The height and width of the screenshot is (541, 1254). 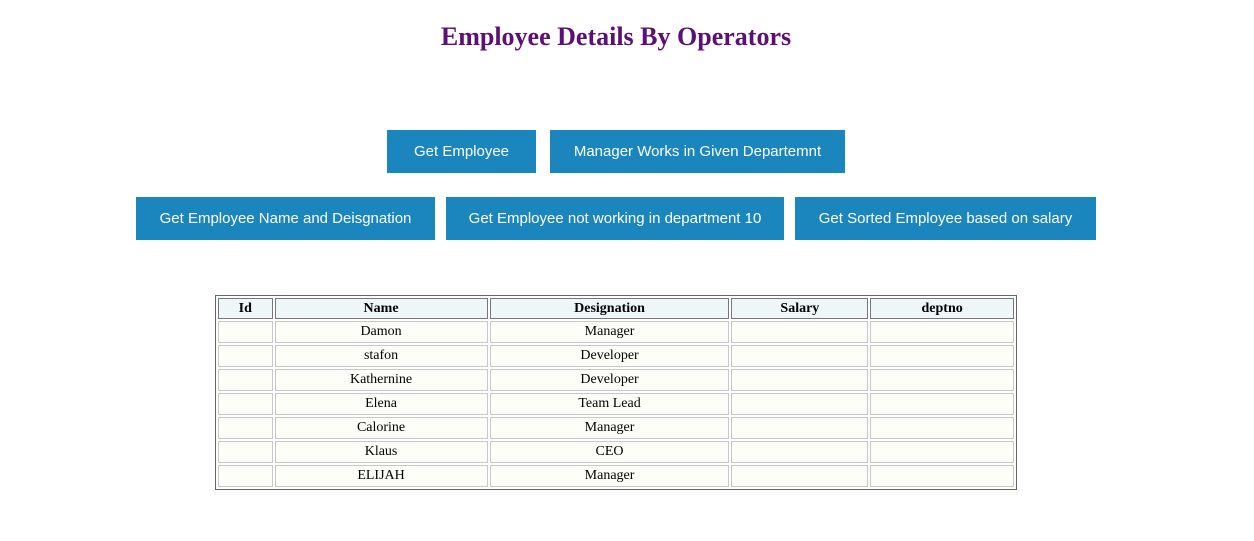 I want to click on cell-designation: CEO, so click(x=609, y=452).